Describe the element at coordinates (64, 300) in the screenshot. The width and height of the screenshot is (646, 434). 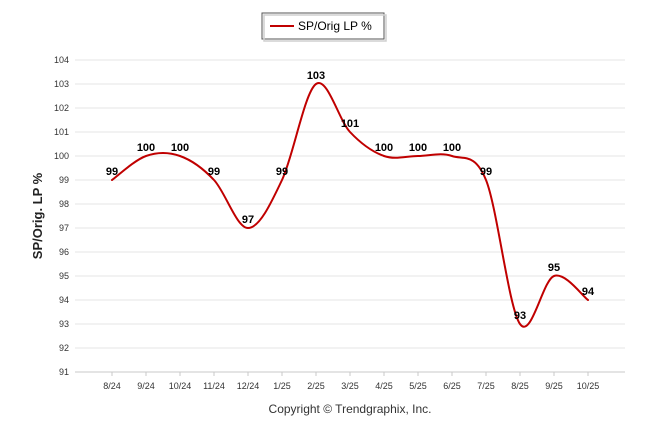
I see `y-tick-label: 94` at that location.